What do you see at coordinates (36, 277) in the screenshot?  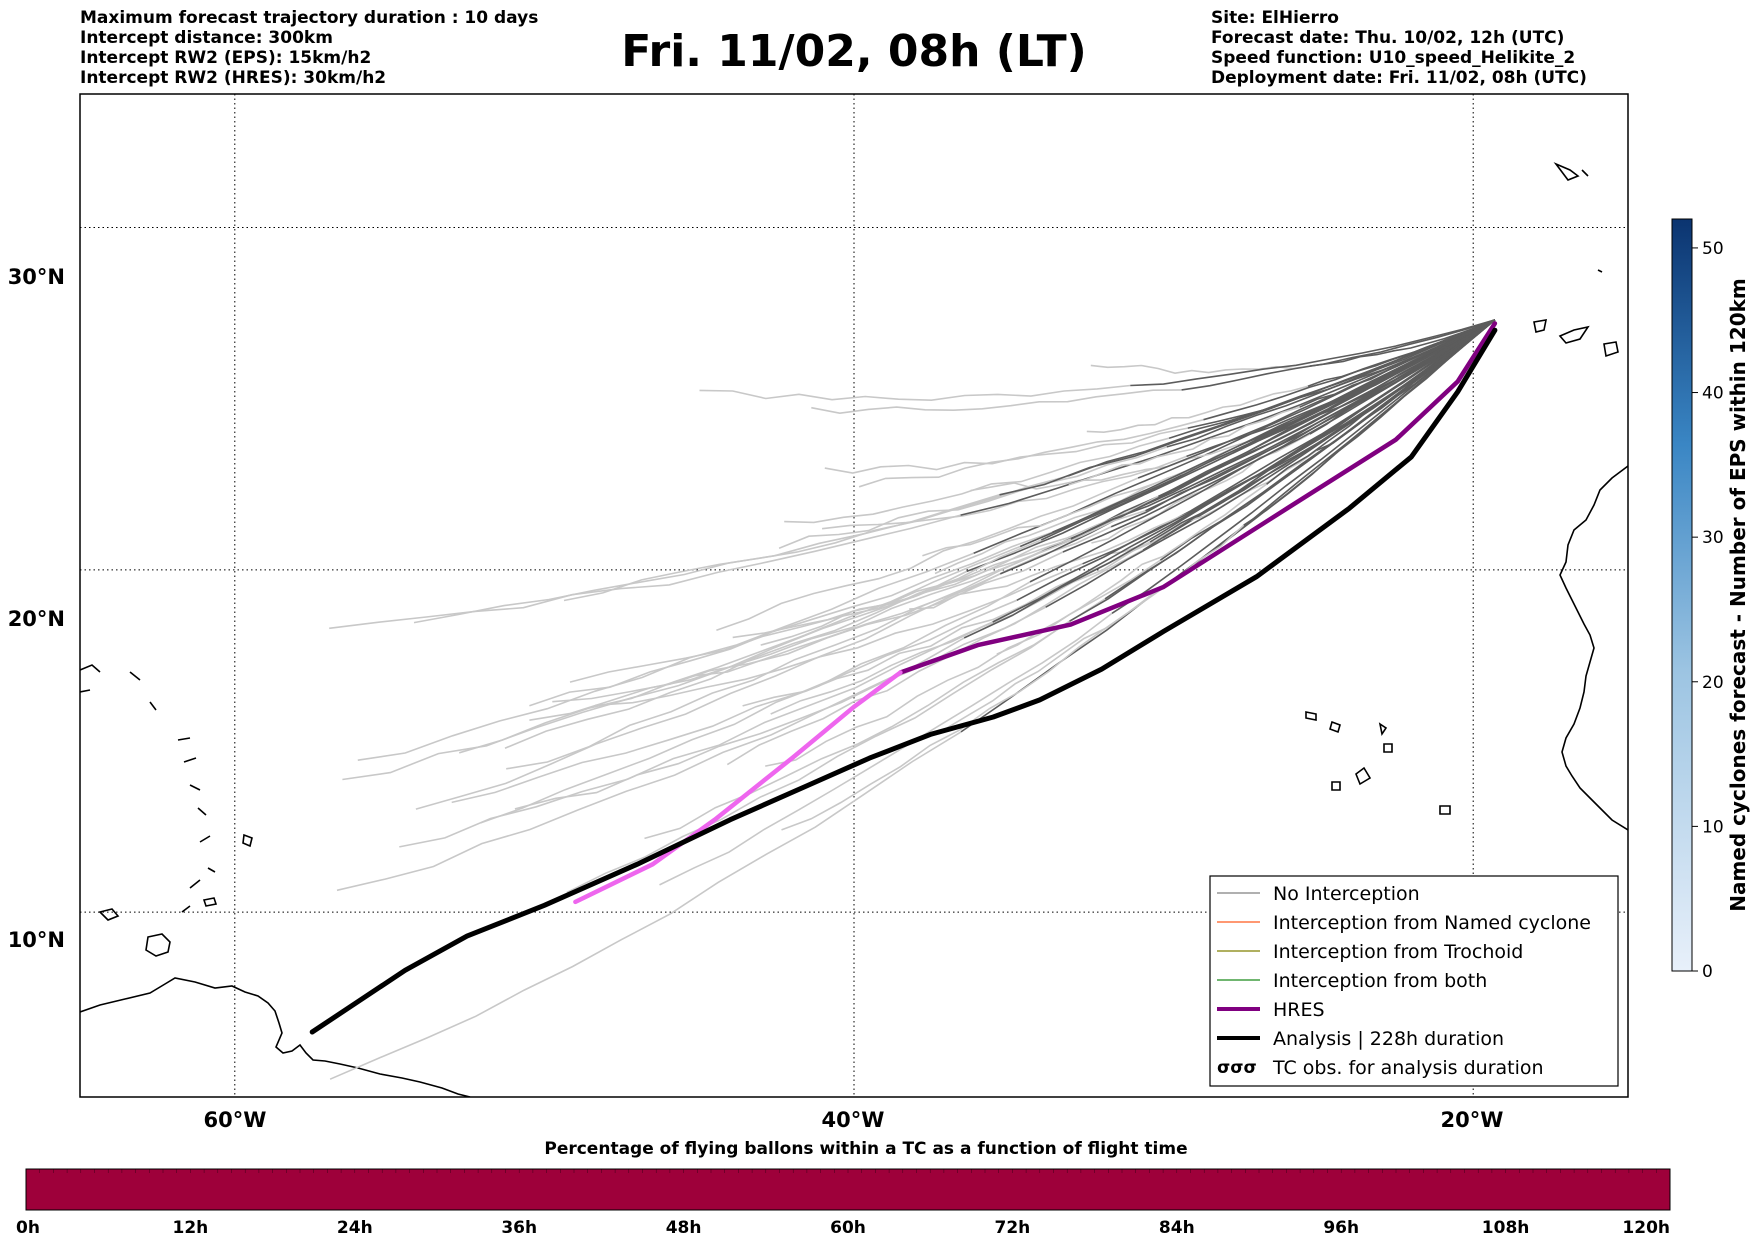 I see `lat-label-30n: 30°N` at bounding box center [36, 277].